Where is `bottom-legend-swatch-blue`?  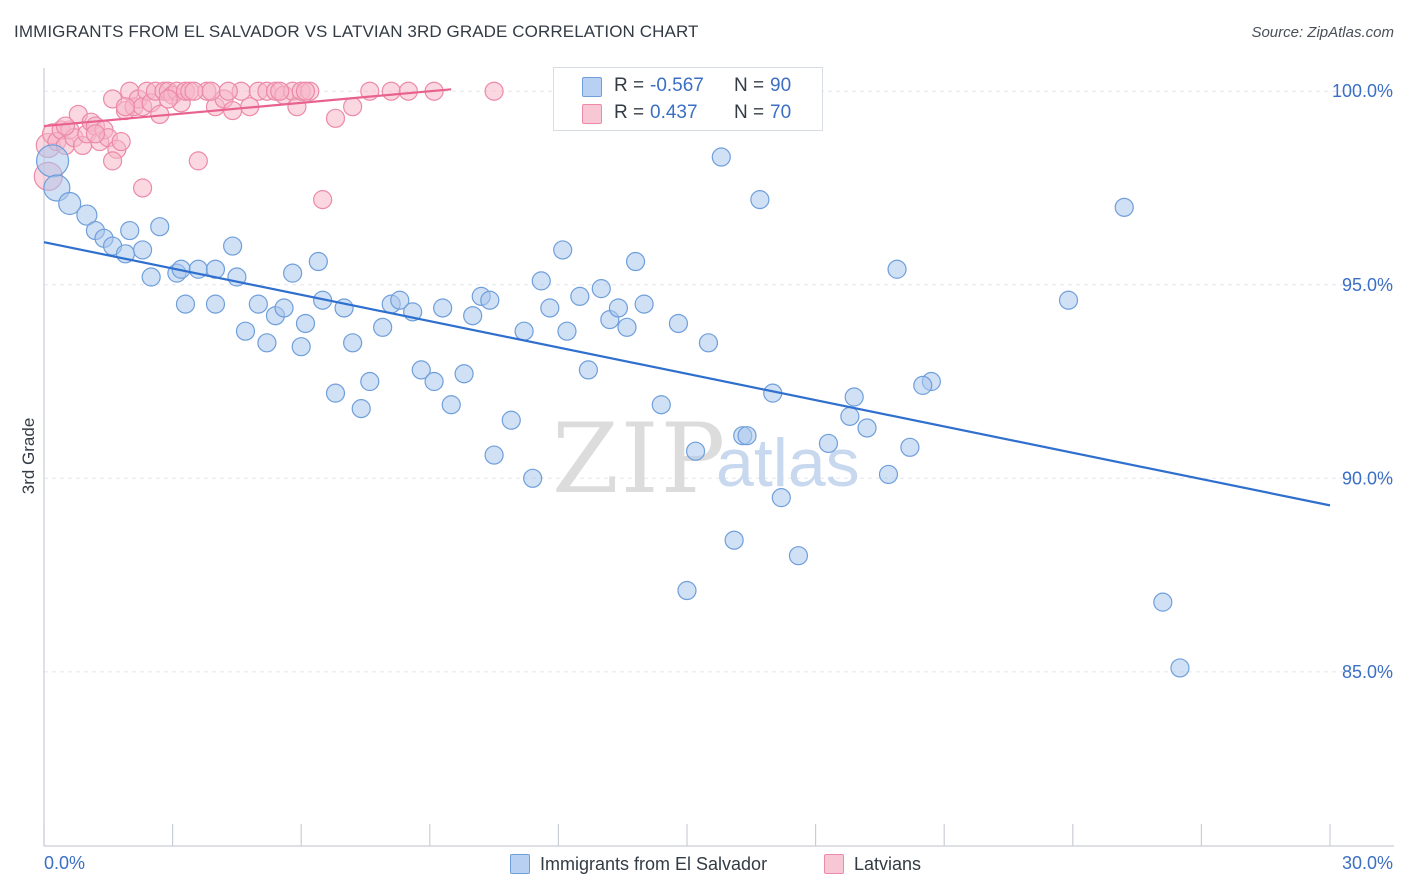 bottom-legend-swatch-blue is located at coordinates (520, 864).